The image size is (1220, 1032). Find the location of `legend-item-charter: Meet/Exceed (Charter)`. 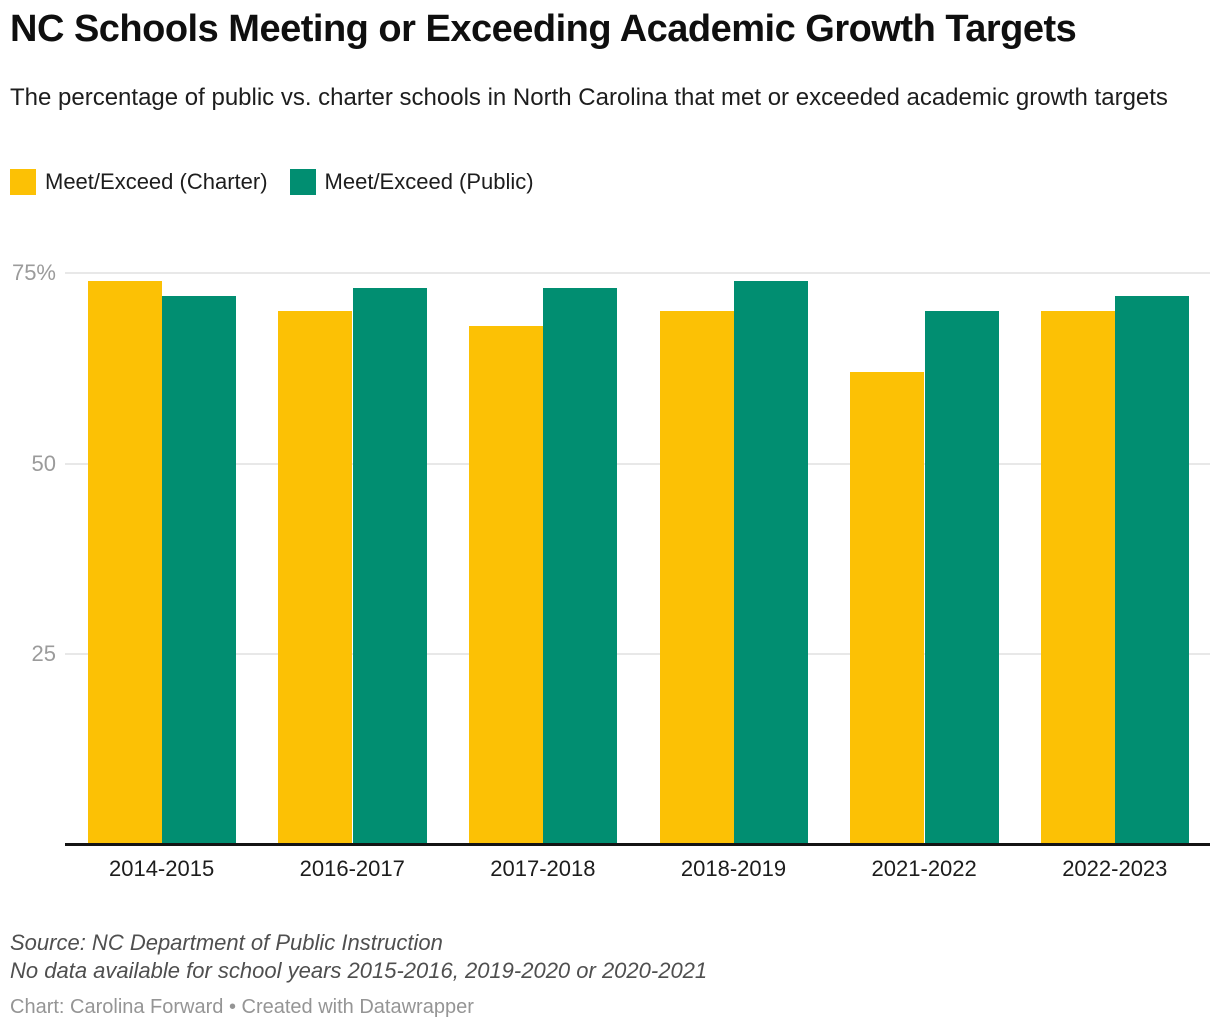

legend-item-charter: Meet/Exceed (Charter) is located at coordinates (139, 182).